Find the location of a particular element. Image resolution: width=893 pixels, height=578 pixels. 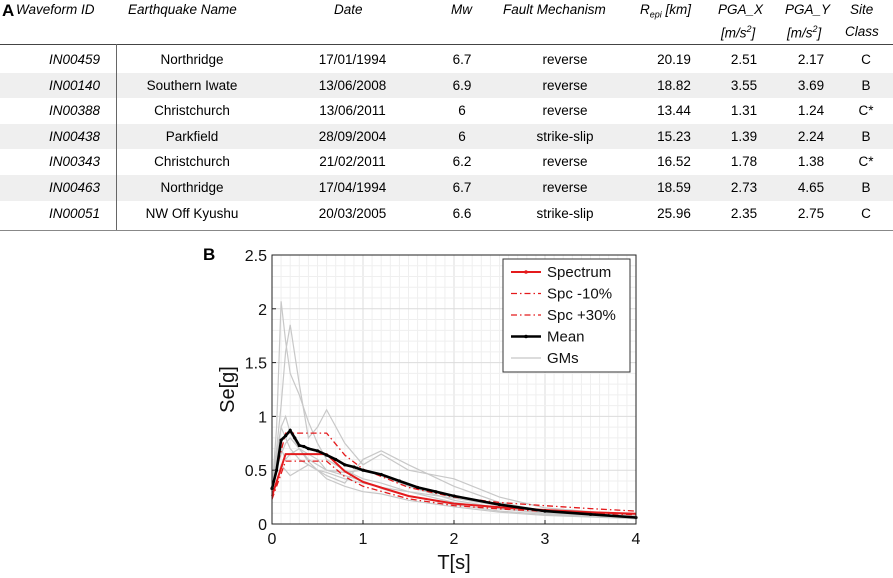

mean-series-group is located at coordinates (454, 474).